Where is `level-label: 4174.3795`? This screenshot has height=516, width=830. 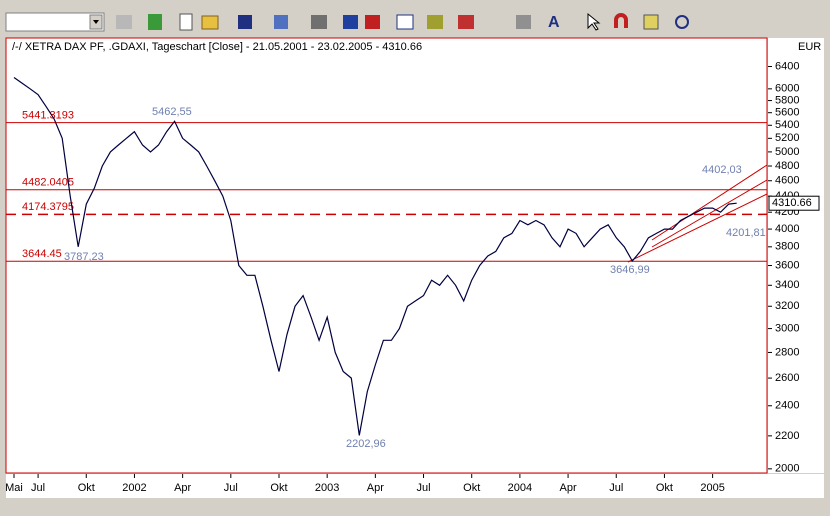
level-label: 4174.3795 is located at coordinates (48, 207).